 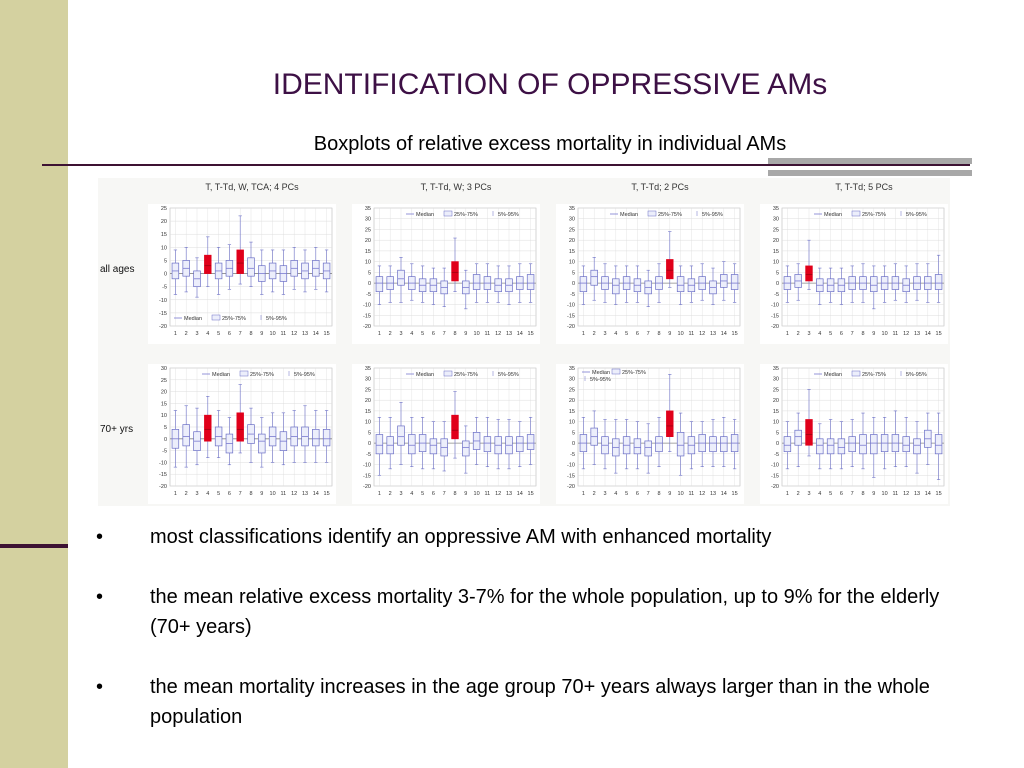 What do you see at coordinates (616, 371) in the screenshot?
I see `legend-iqr-swatch` at bounding box center [616, 371].